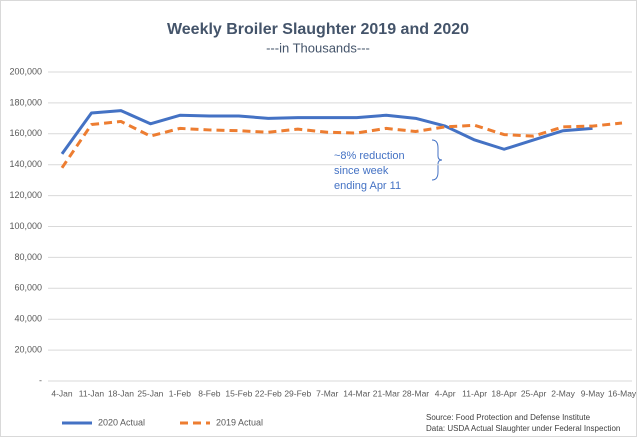 Image resolution: width=637 pixels, height=442 pixels. What do you see at coordinates (504, 393) in the screenshot?
I see `x-tick-label: 18-Apr` at bounding box center [504, 393].